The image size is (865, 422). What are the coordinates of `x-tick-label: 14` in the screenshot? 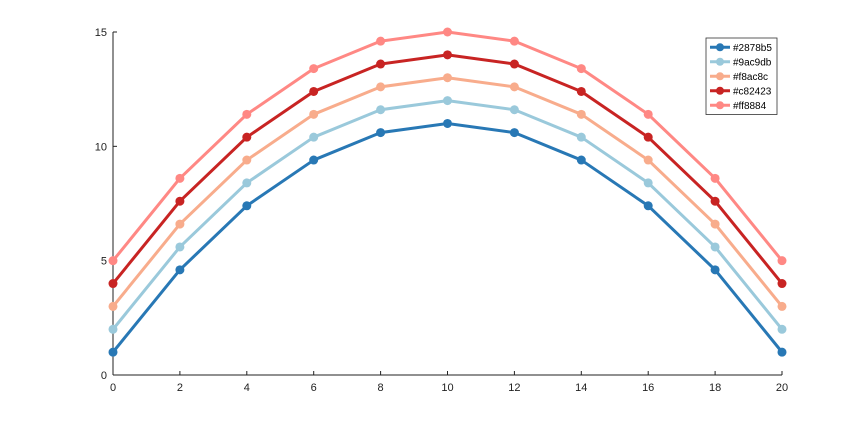 It's located at (581, 388).